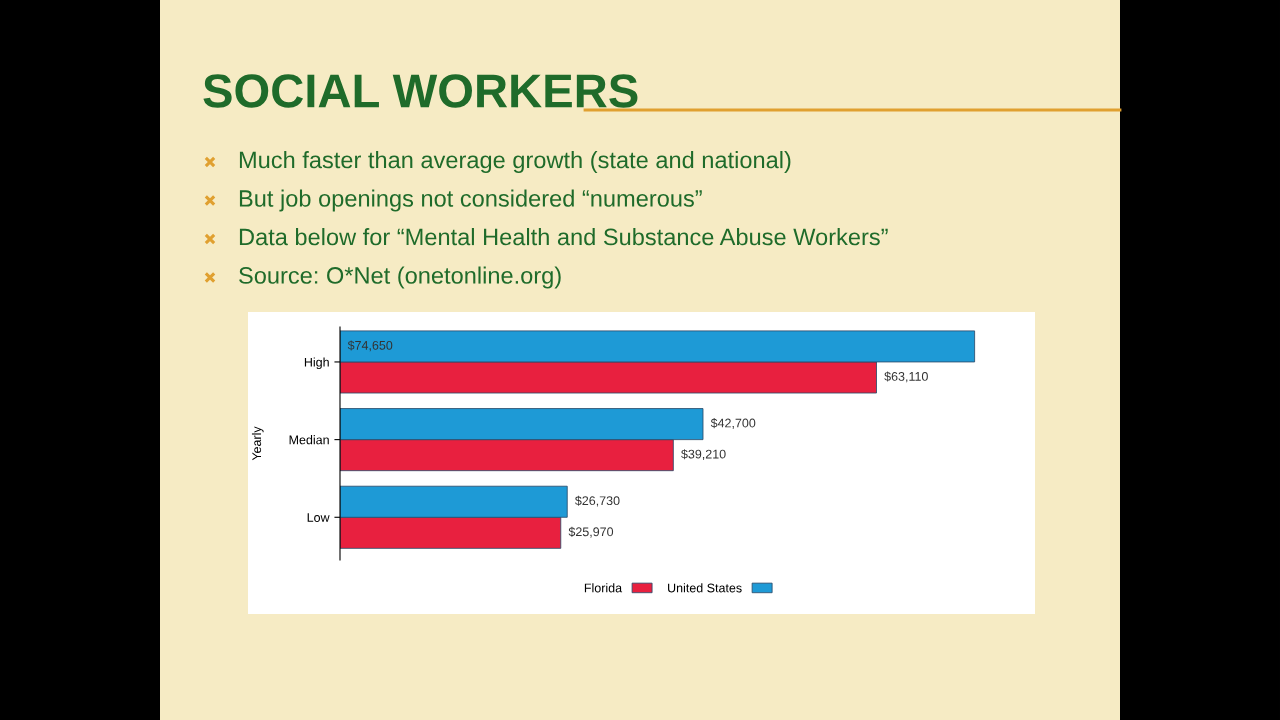 The width and height of the screenshot is (1280, 720). What do you see at coordinates (597, 501) in the screenshot?
I see `data-label: $26,730` at bounding box center [597, 501].